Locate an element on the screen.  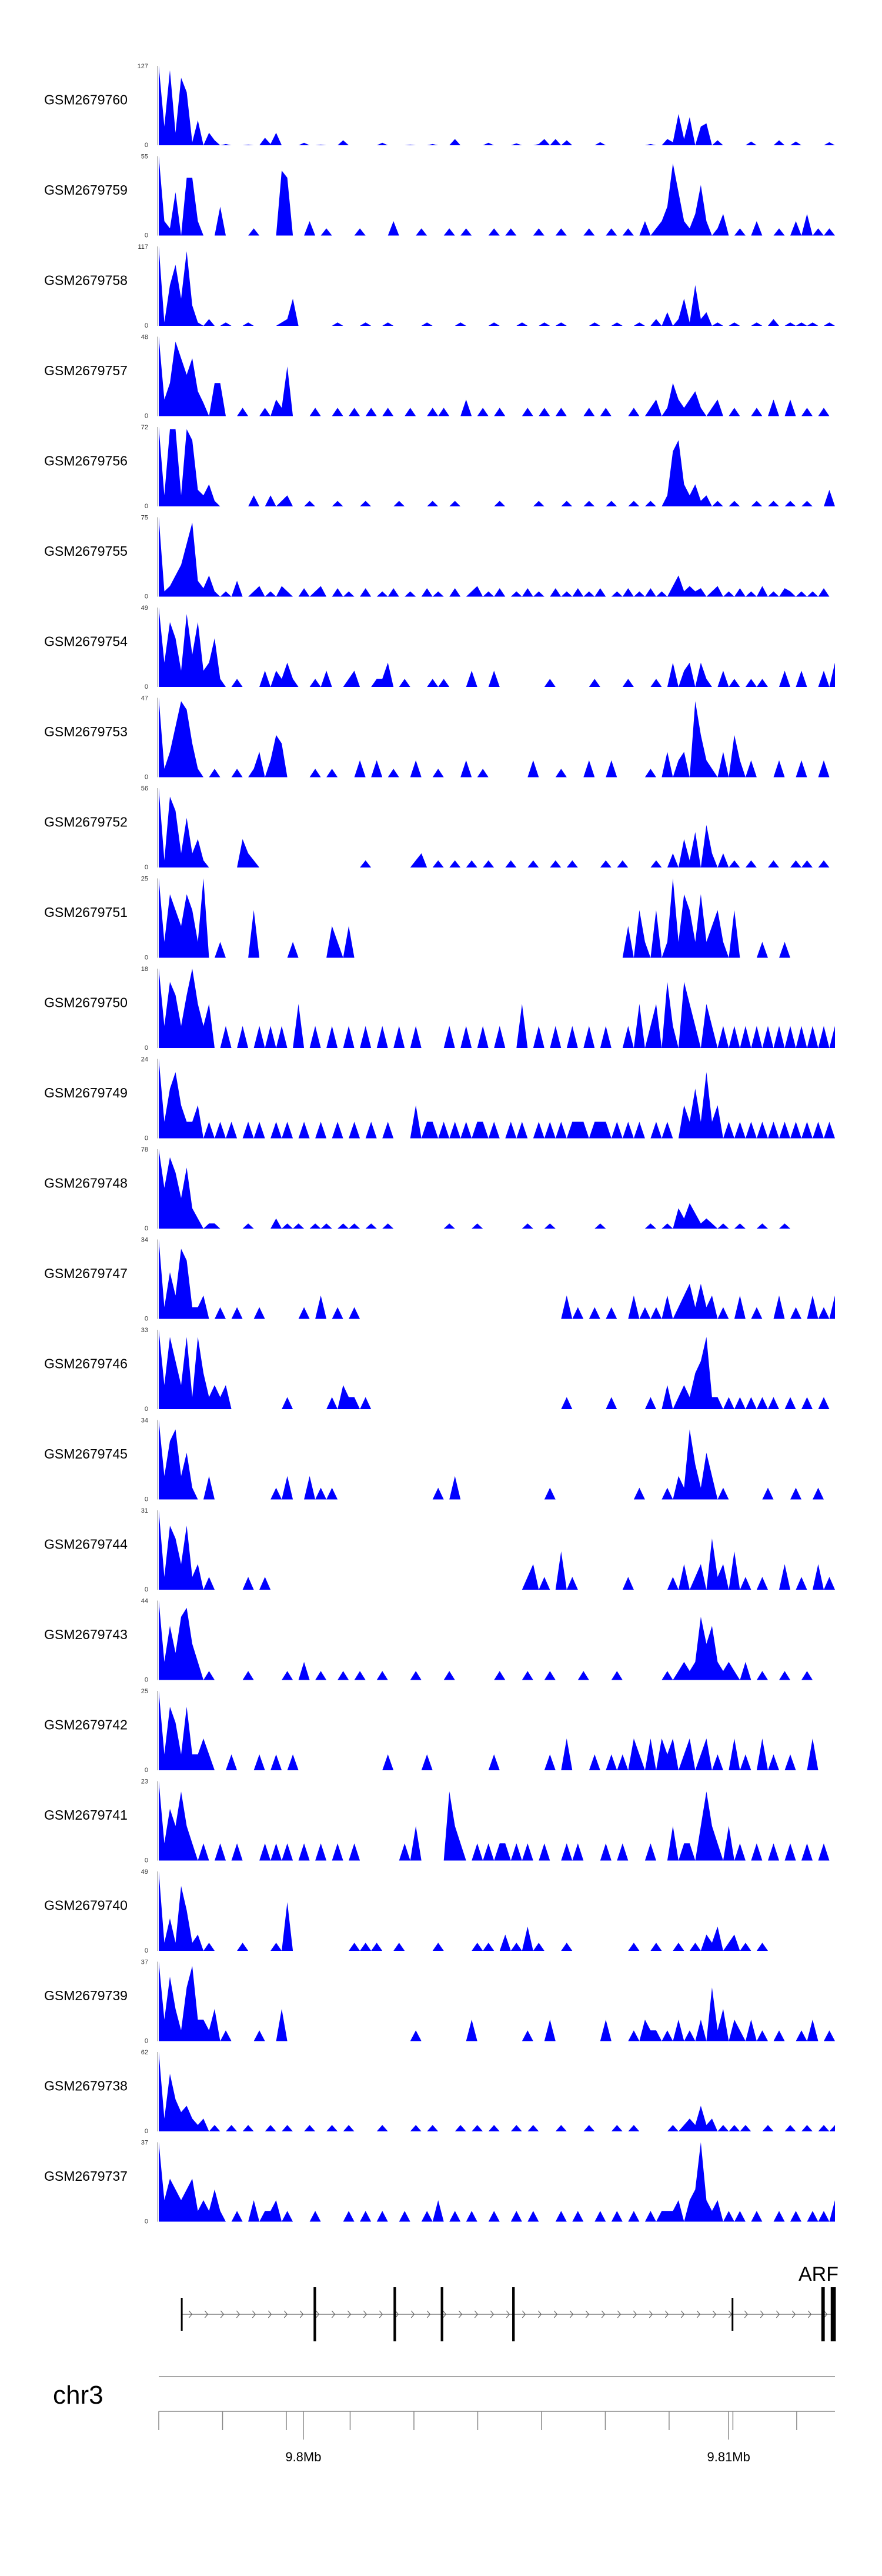
track-sample-label: GSM2679754 is located at coordinates (86, 641).